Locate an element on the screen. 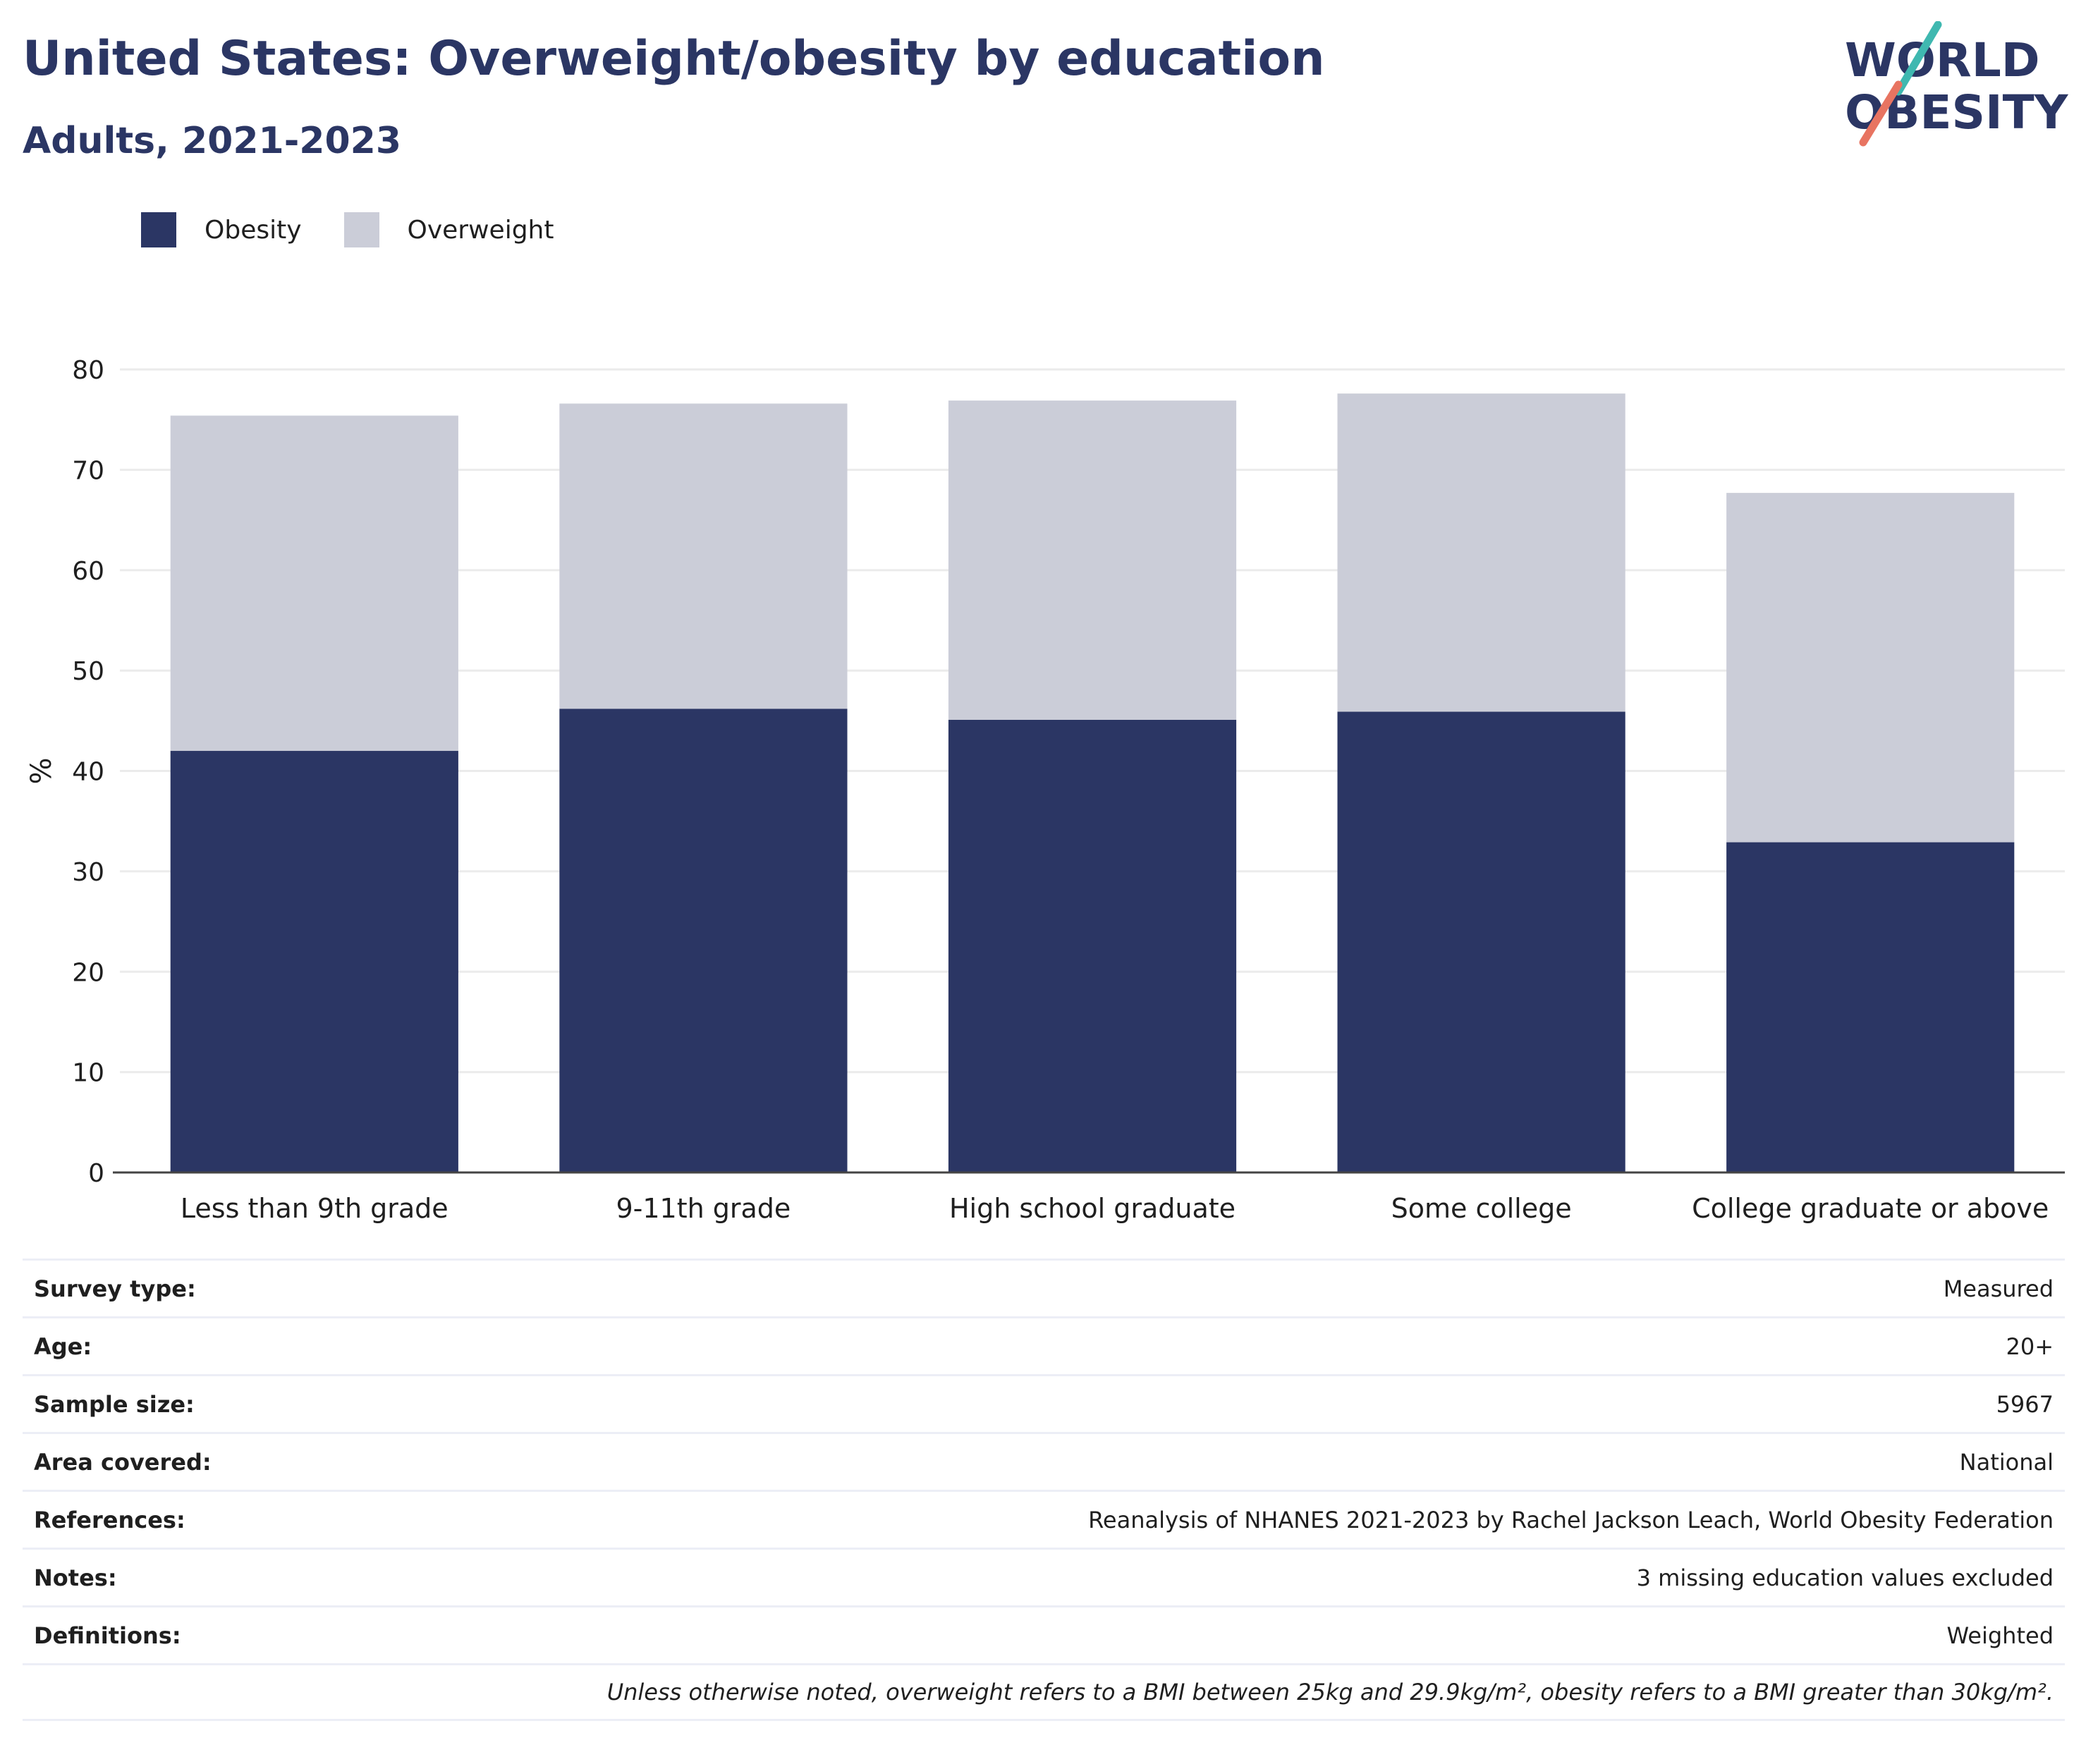 This screenshot has width=2086, height=1764. y-tick-label: 60 is located at coordinates (88, 571).